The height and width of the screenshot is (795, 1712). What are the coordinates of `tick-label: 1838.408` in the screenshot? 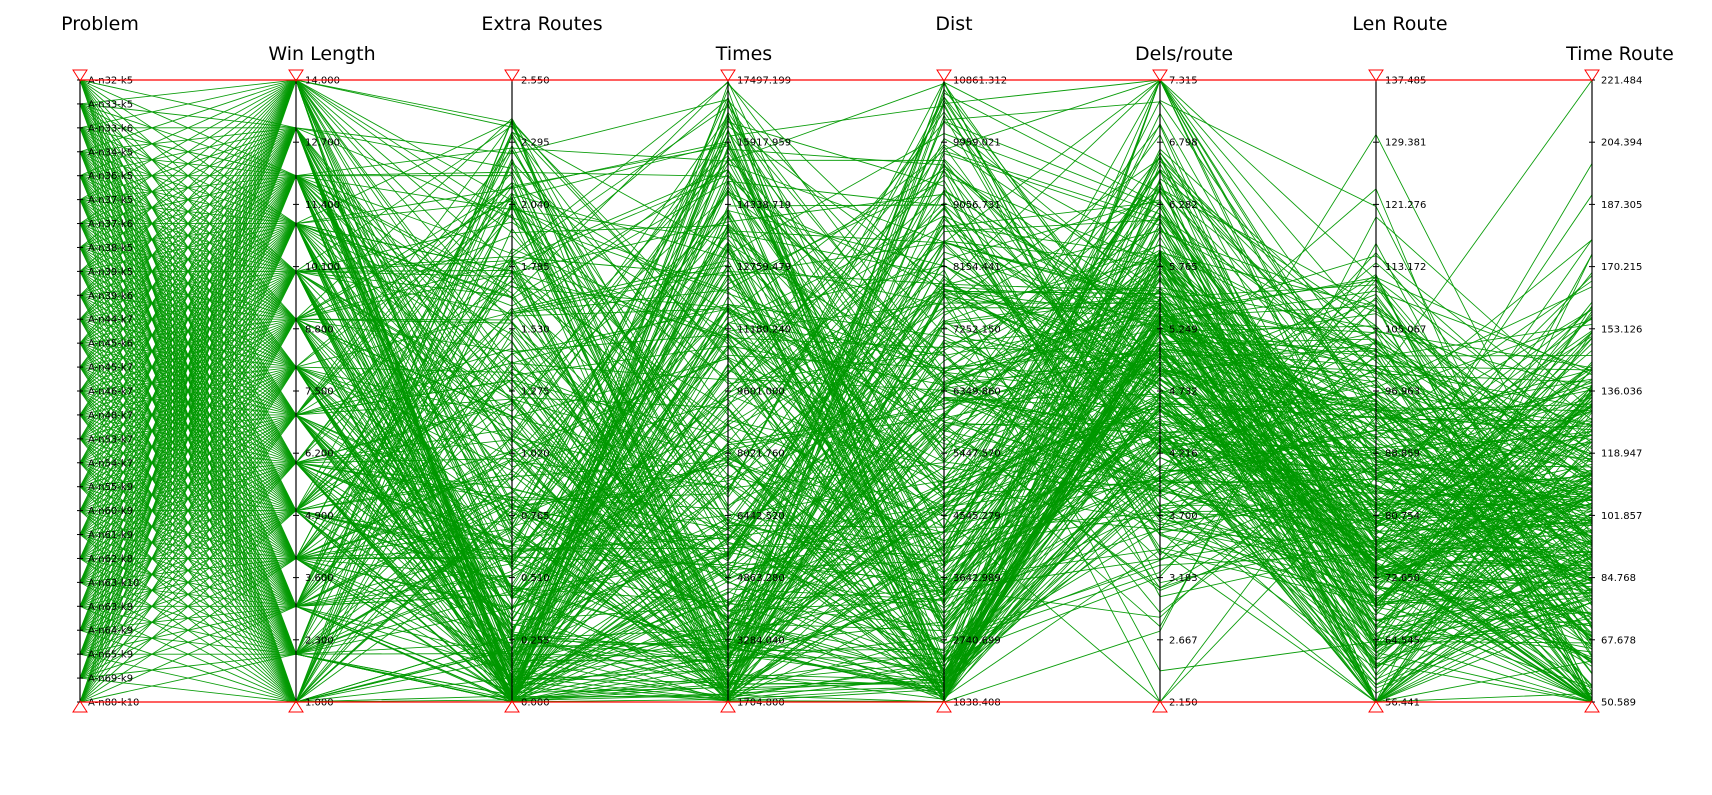 It's located at (977, 703).